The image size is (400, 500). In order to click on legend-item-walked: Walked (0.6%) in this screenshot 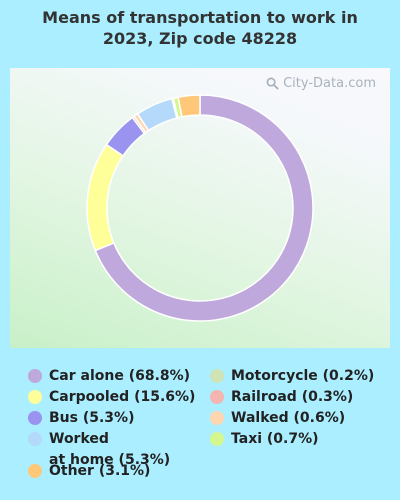, I will do `click(277, 418)`.